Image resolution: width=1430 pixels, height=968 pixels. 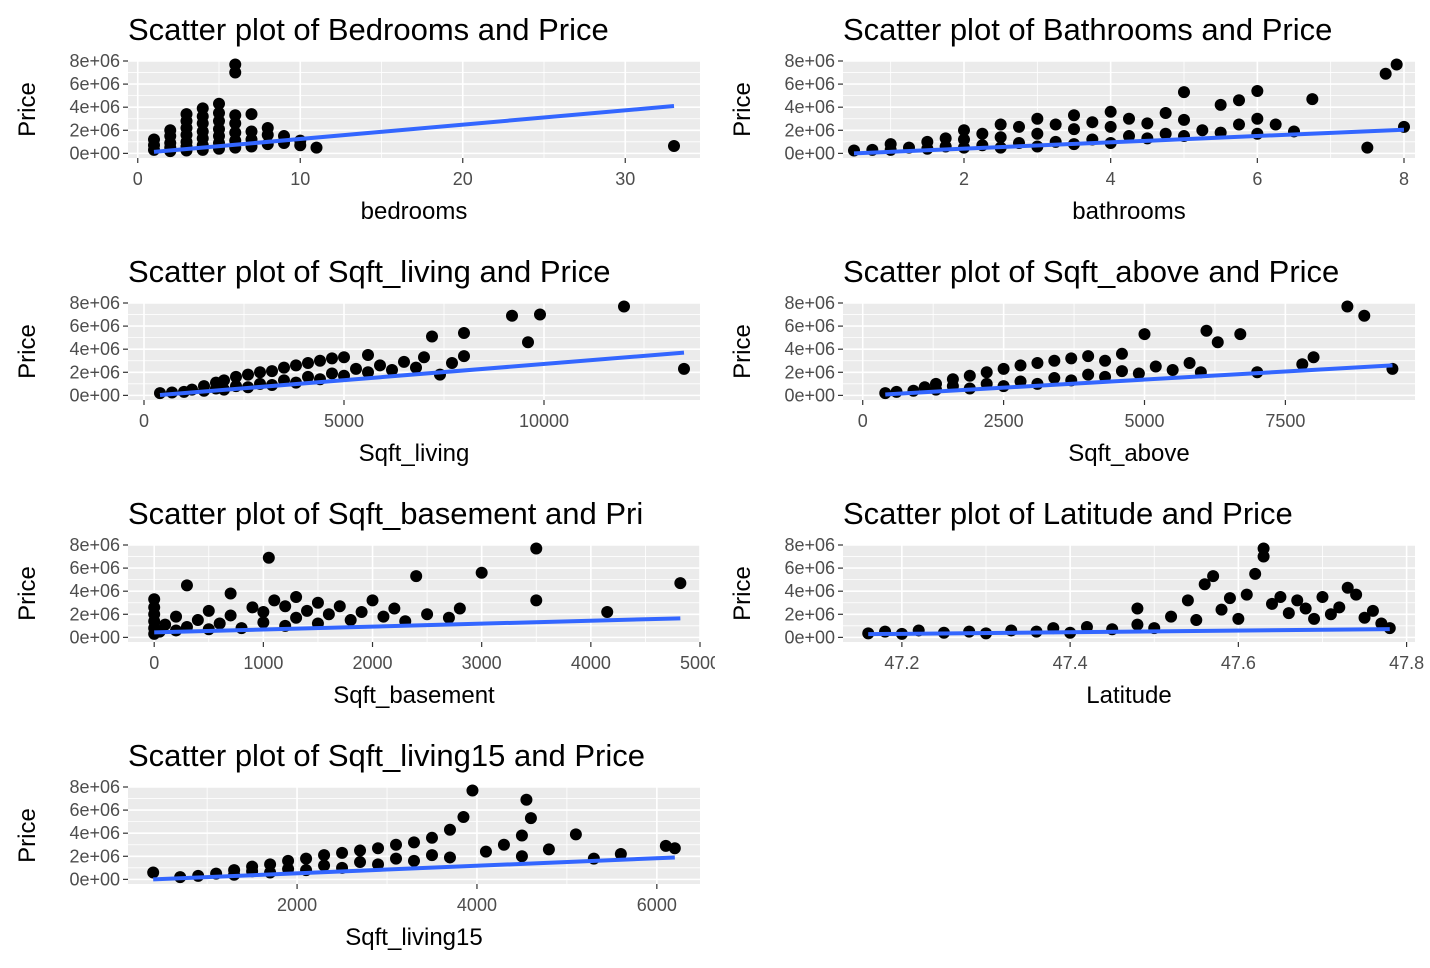 I want to click on x-tick-label: 10, so click(x=300, y=179).